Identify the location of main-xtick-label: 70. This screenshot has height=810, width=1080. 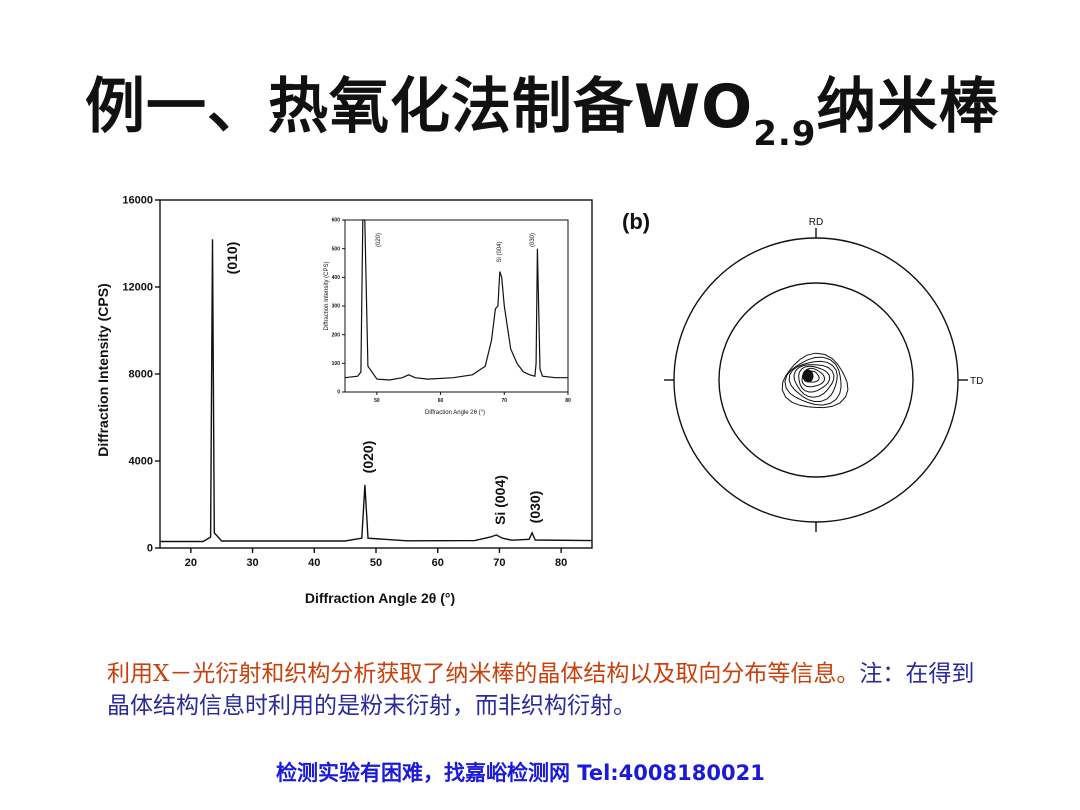
(499, 563).